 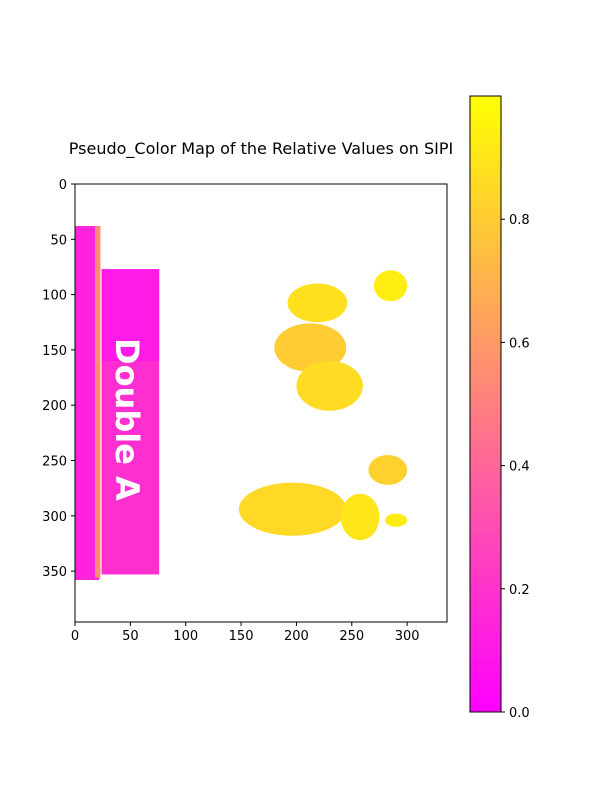 What do you see at coordinates (54, 517) in the screenshot?
I see `y-tick-label: 300` at bounding box center [54, 517].